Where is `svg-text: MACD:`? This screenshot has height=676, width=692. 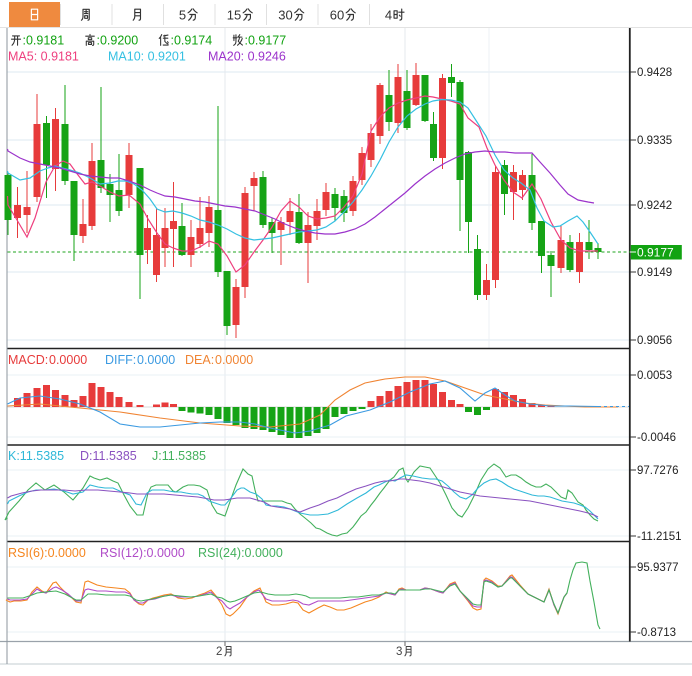 svg-text: MACD: is located at coordinates (28, 360).